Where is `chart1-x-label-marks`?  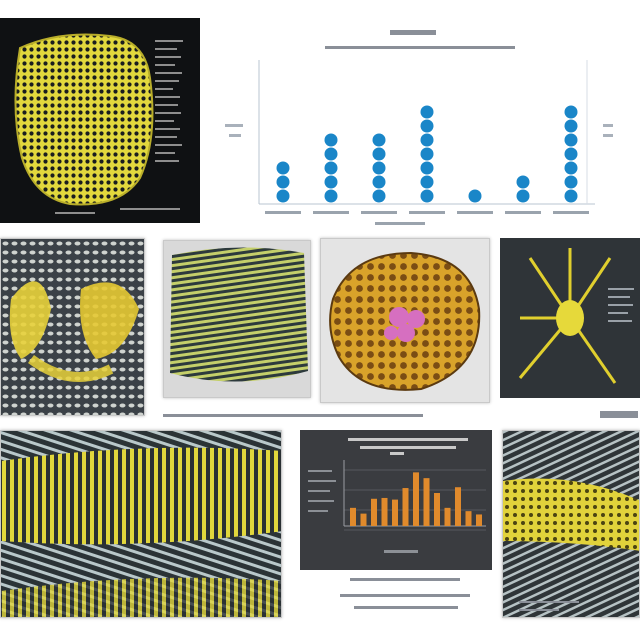
chart1-x-label-marks is located at coordinates (427, 218).